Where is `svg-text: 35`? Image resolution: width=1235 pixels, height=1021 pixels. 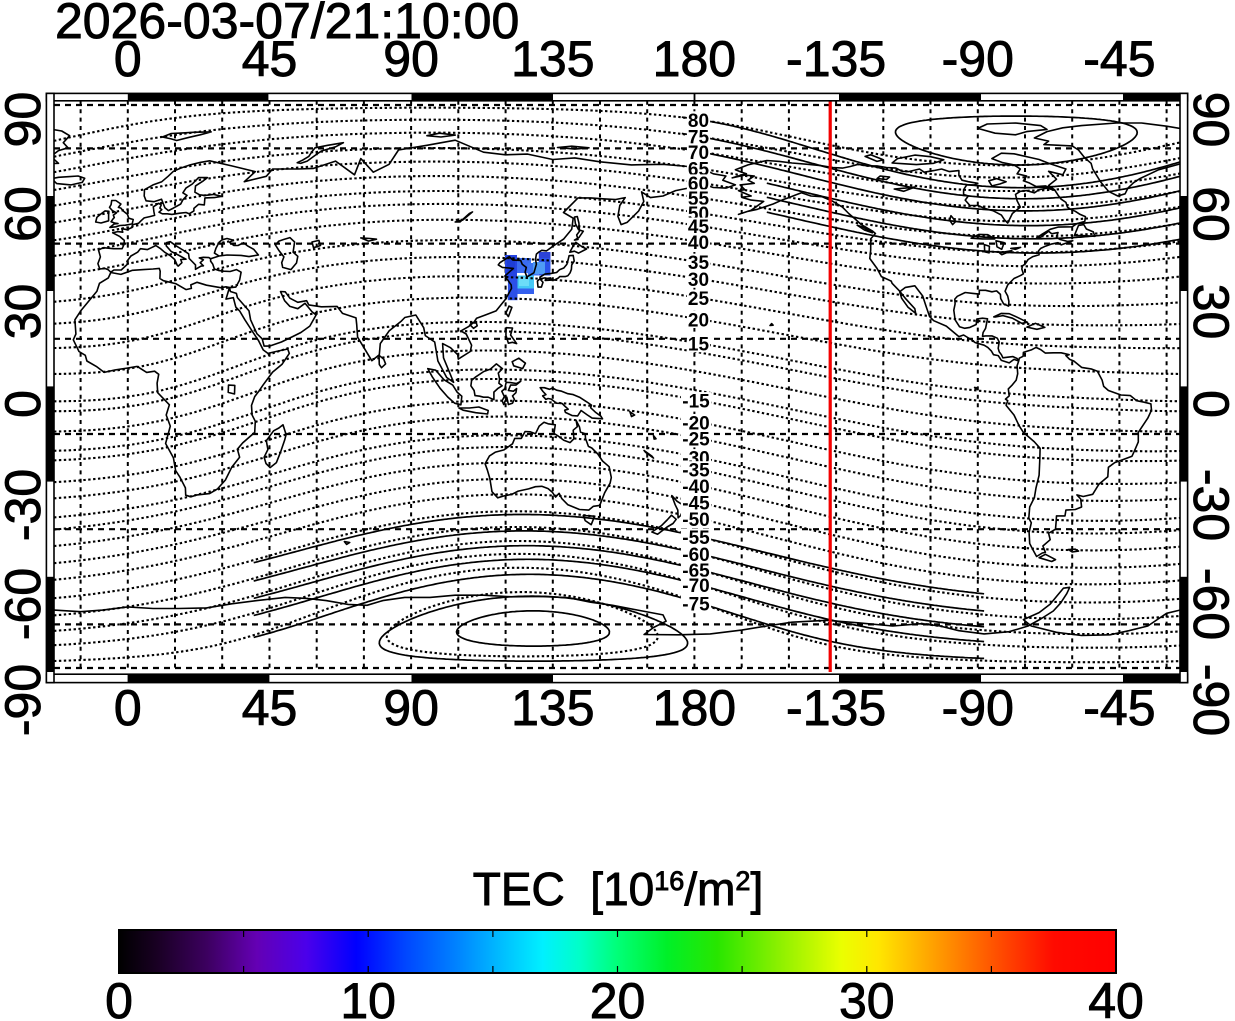
svg-text: 35 is located at coordinates (699, 263).